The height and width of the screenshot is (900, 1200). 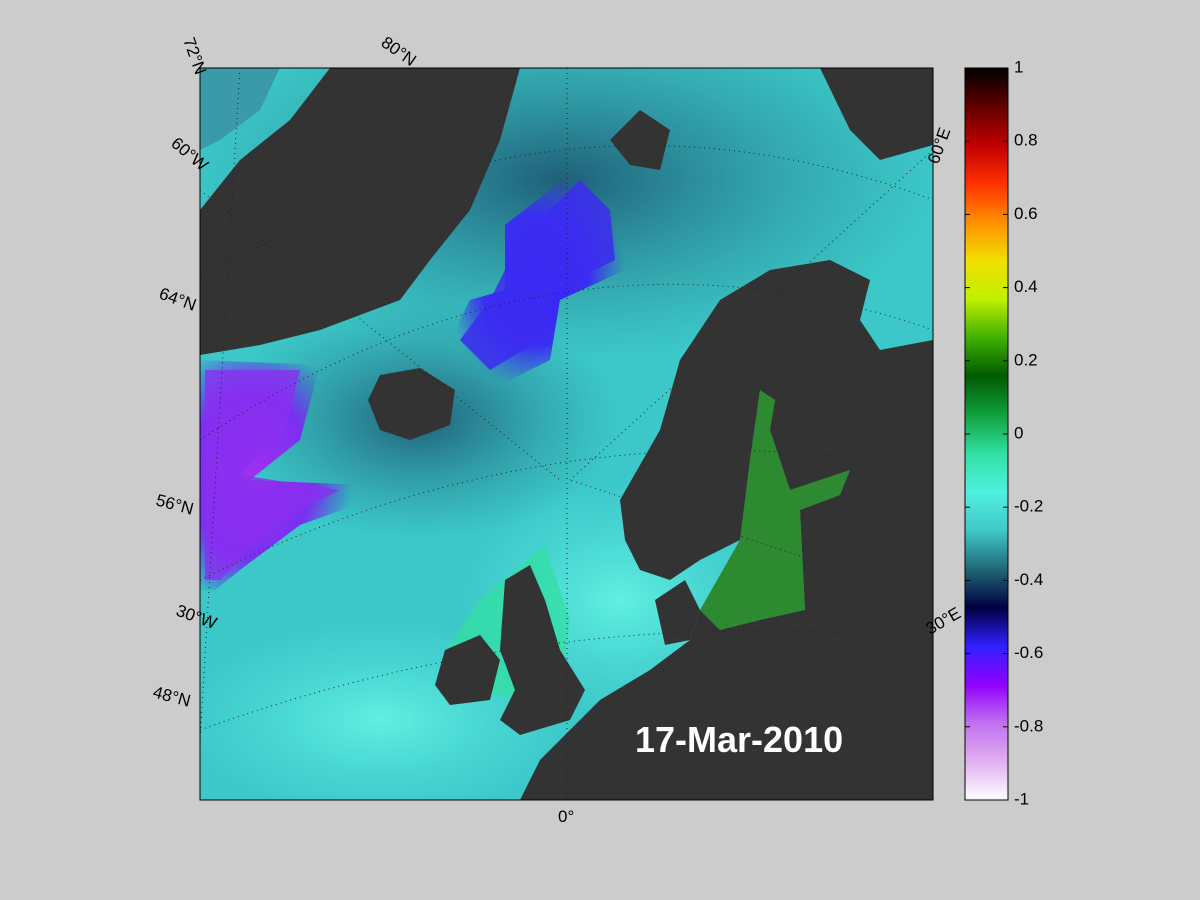 I want to click on colorbar-tick-label: -0.6, so click(x=1028, y=652).